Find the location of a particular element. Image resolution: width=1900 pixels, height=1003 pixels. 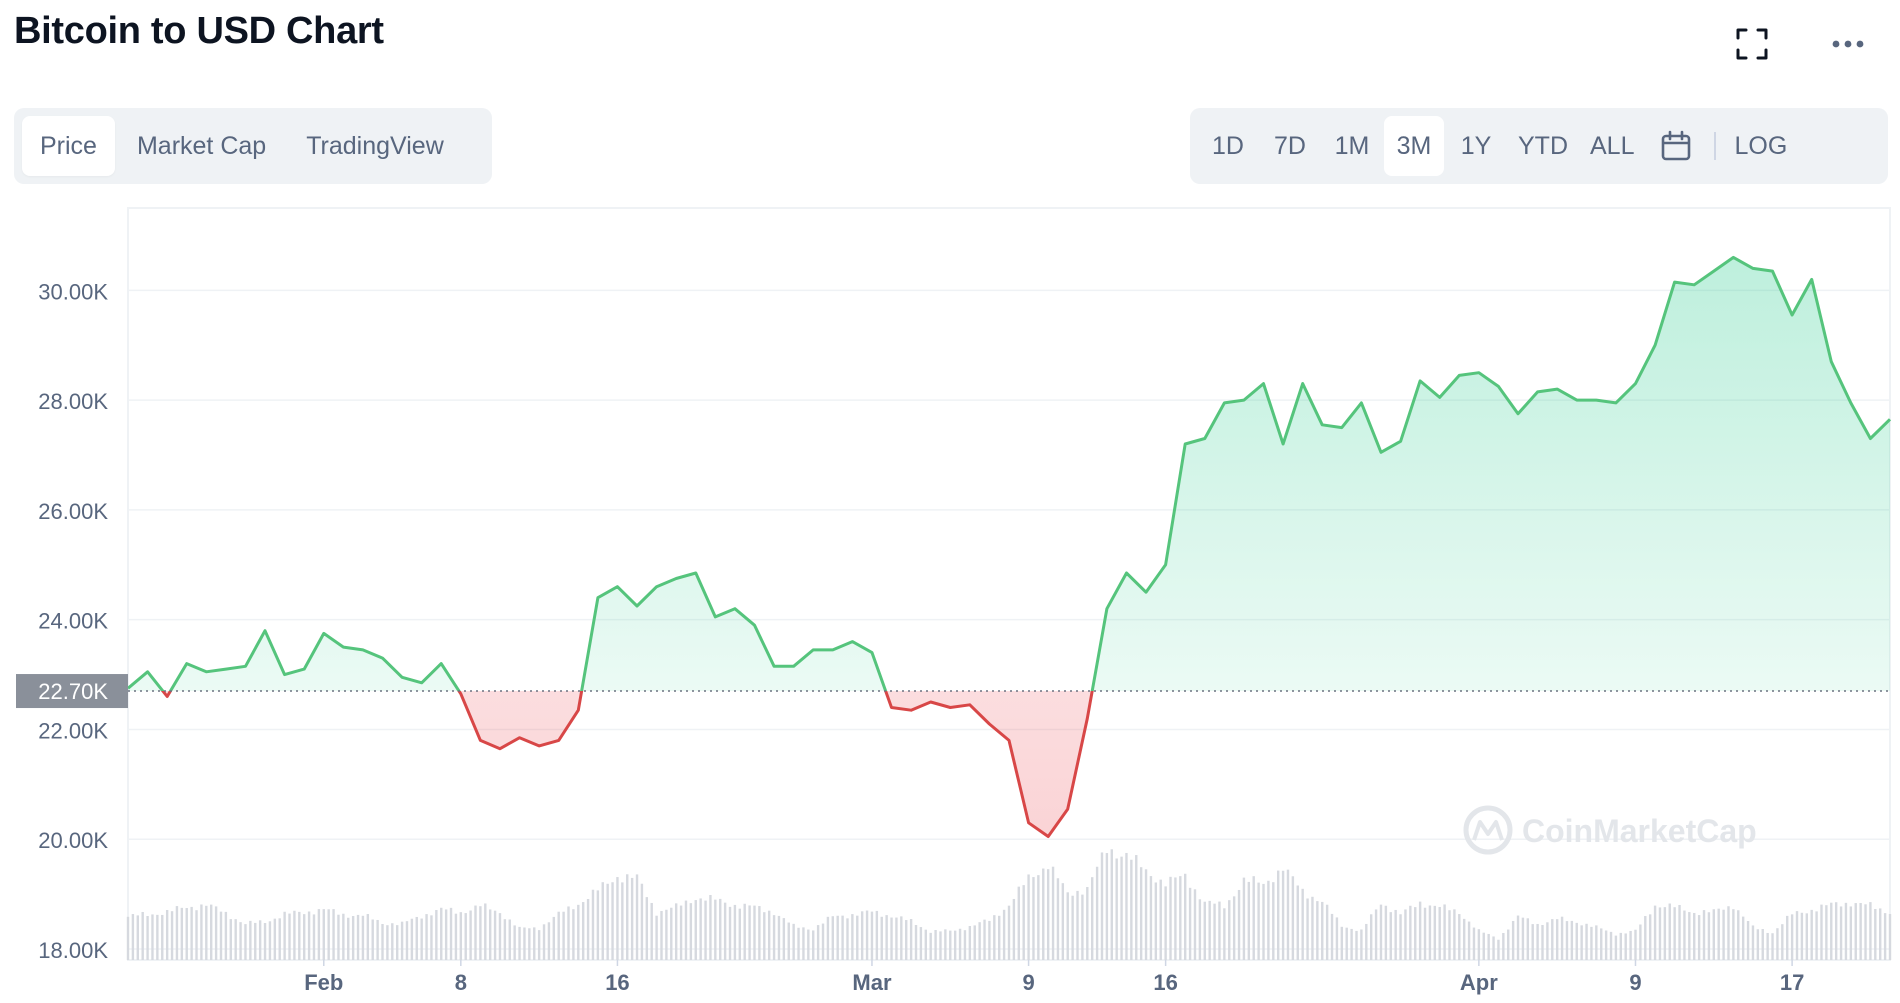

x-tick-label: 16 is located at coordinates (1165, 982).